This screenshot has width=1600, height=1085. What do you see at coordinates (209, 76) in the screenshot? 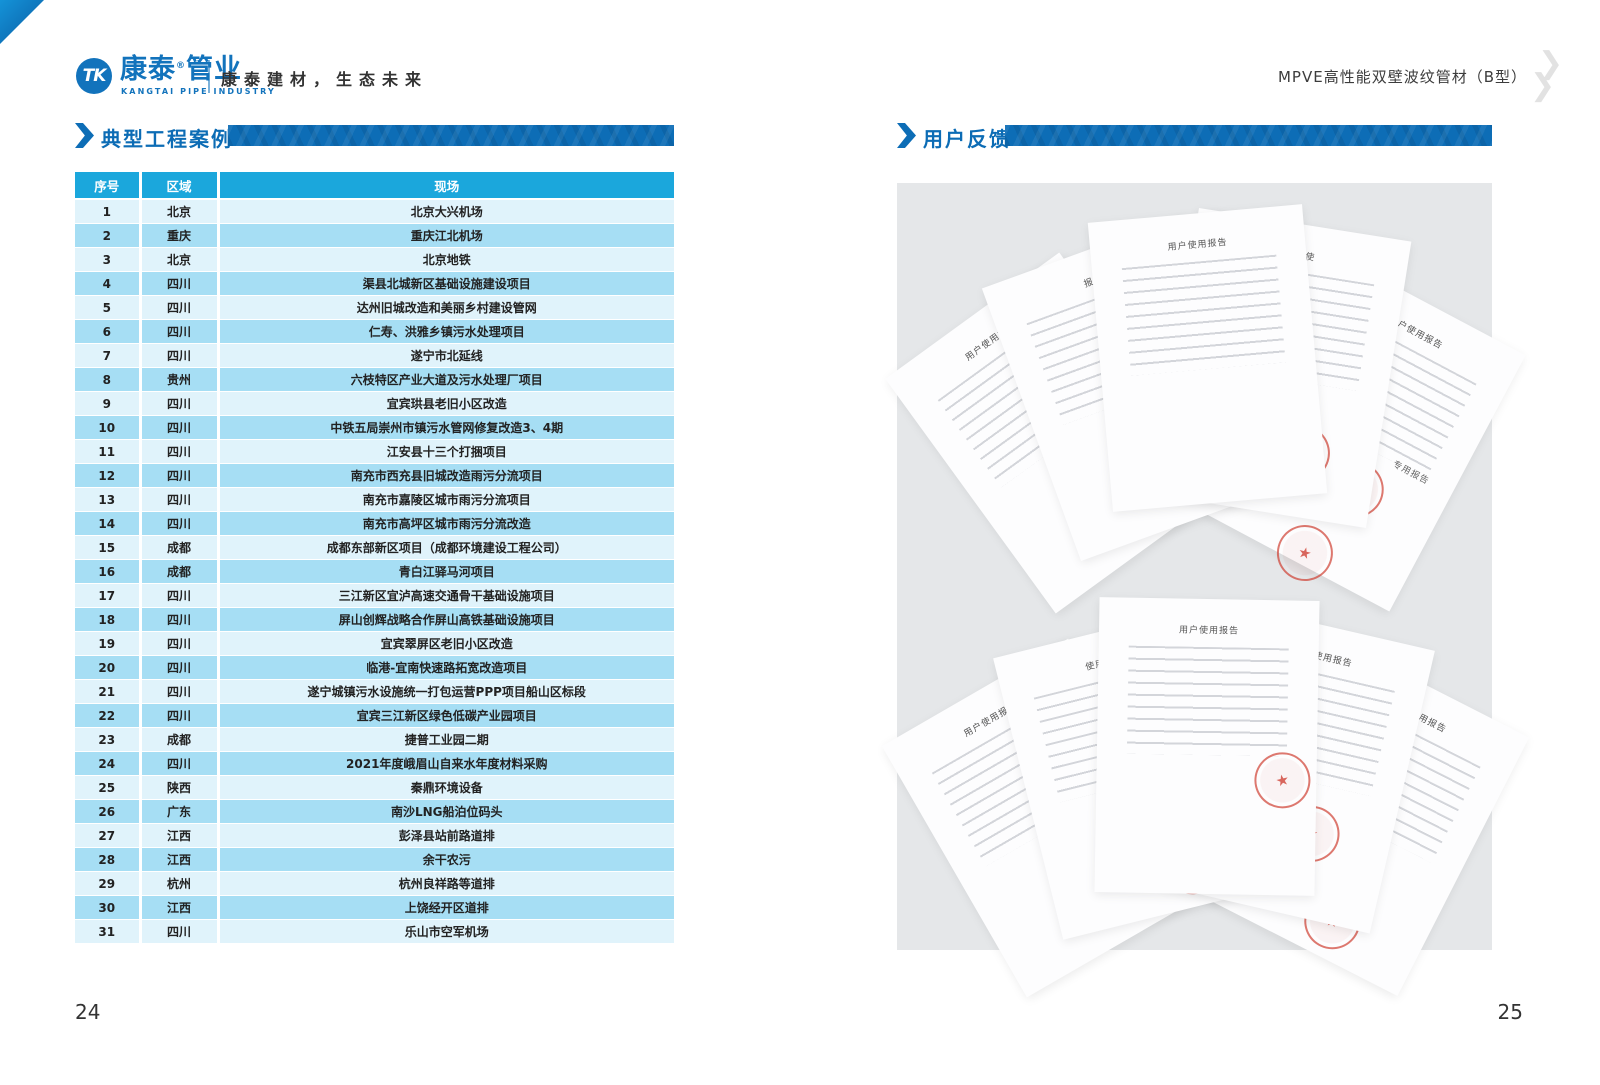
I see `logo-divider` at bounding box center [209, 76].